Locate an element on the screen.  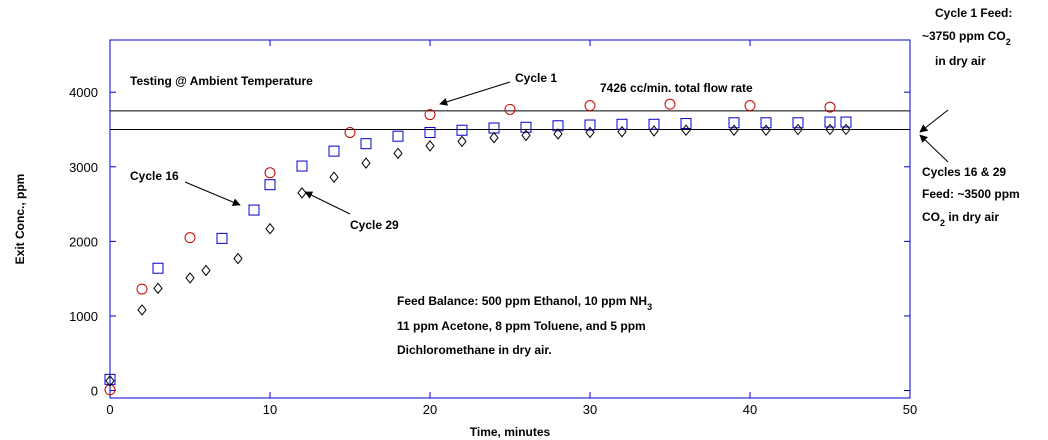
annotation-text: ~3750 ppm CO is located at coordinates (964, 36).